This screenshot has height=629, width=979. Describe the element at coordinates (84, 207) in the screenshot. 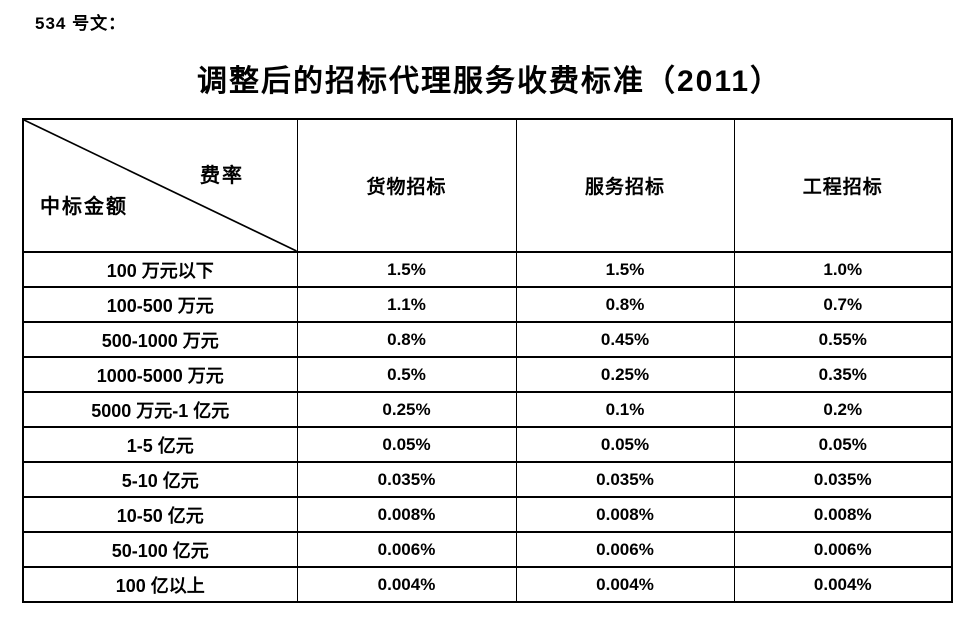

I see `corner-label-bid-amount: 中标金额` at that location.